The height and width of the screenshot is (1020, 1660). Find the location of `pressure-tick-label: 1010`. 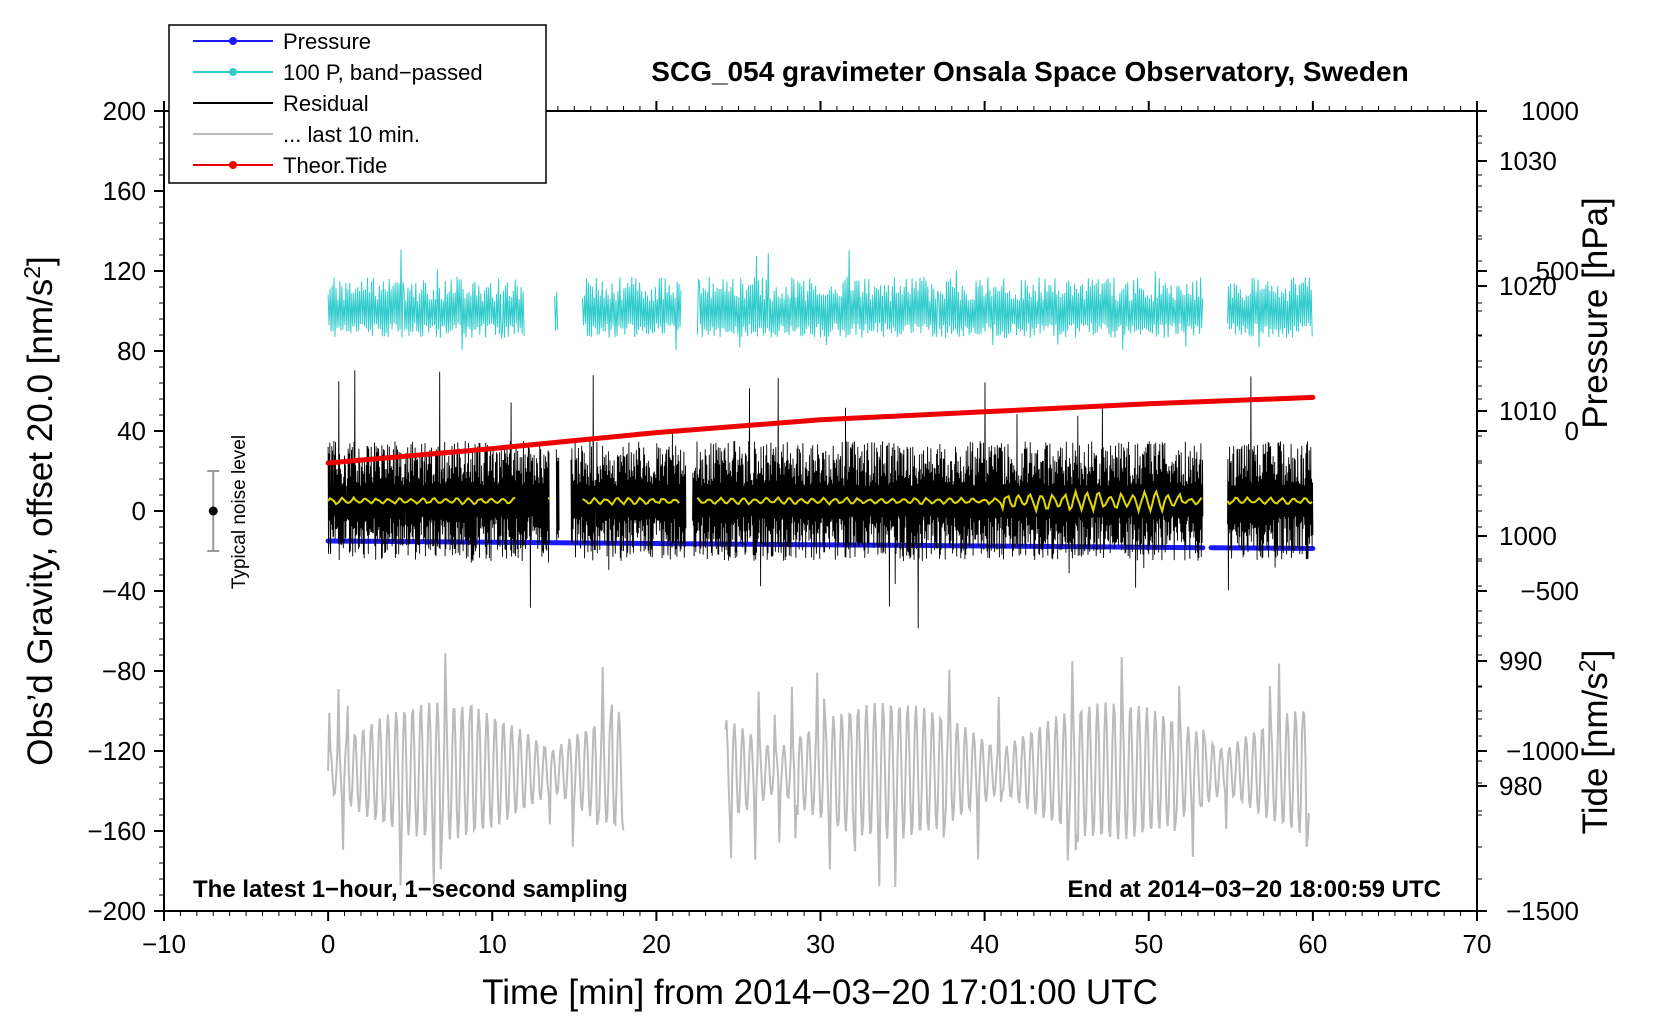

pressure-tick-label: 1010 is located at coordinates (1528, 411).